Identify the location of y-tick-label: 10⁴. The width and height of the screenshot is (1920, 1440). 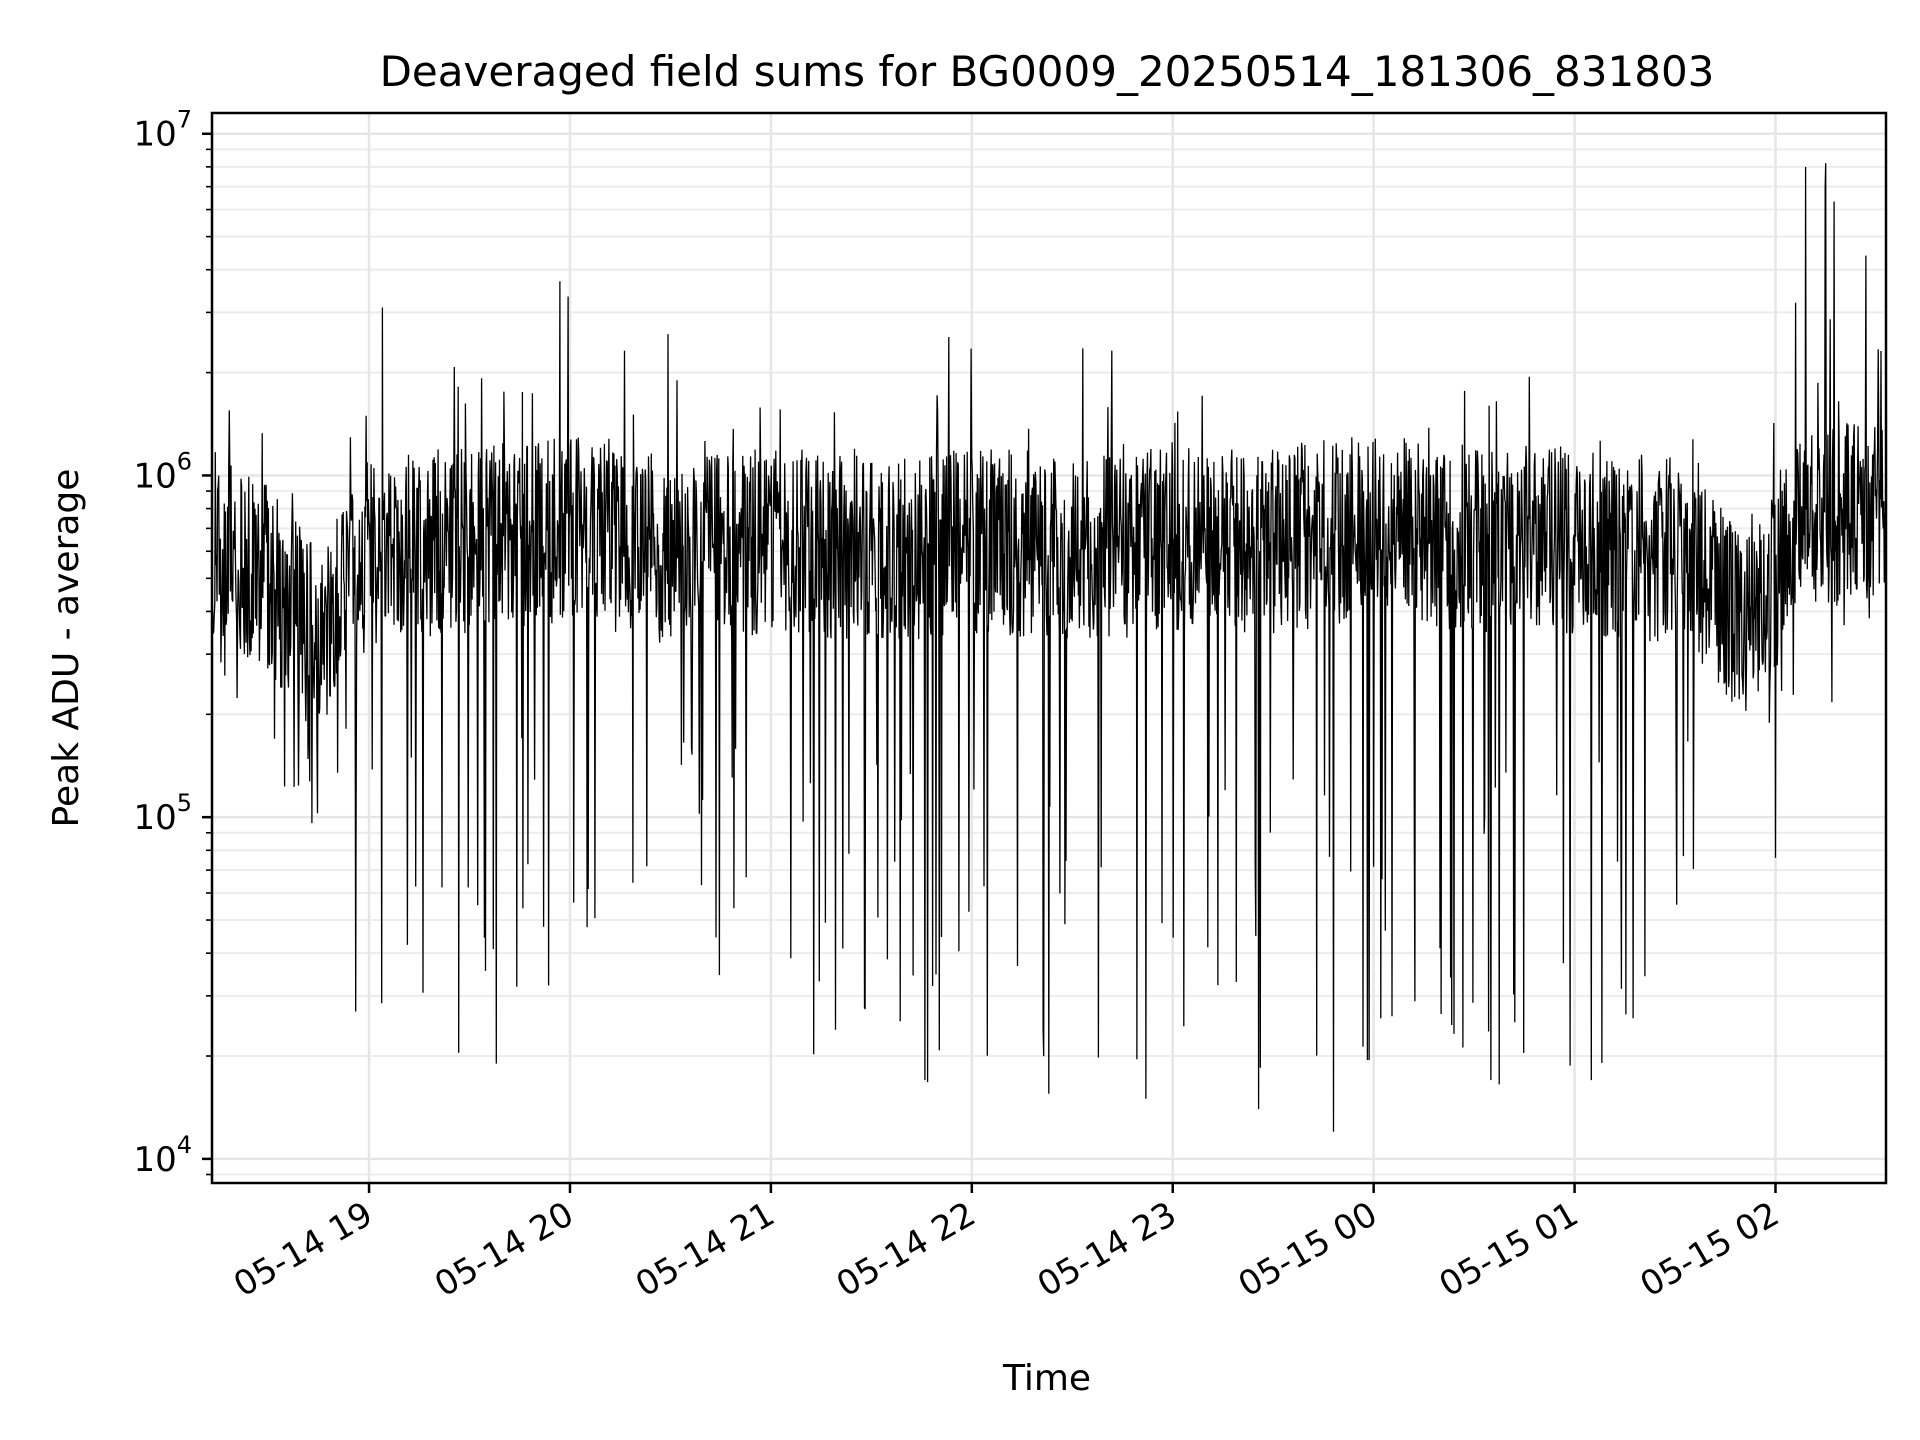
(162, 1155).